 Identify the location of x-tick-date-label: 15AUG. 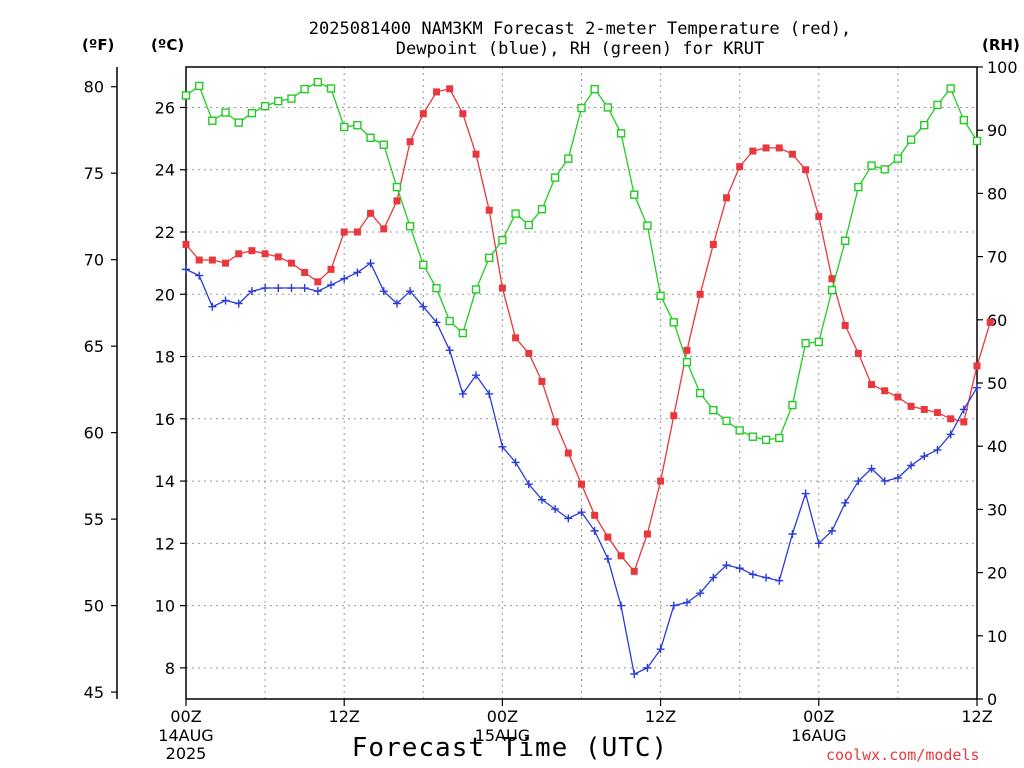
(502, 735).